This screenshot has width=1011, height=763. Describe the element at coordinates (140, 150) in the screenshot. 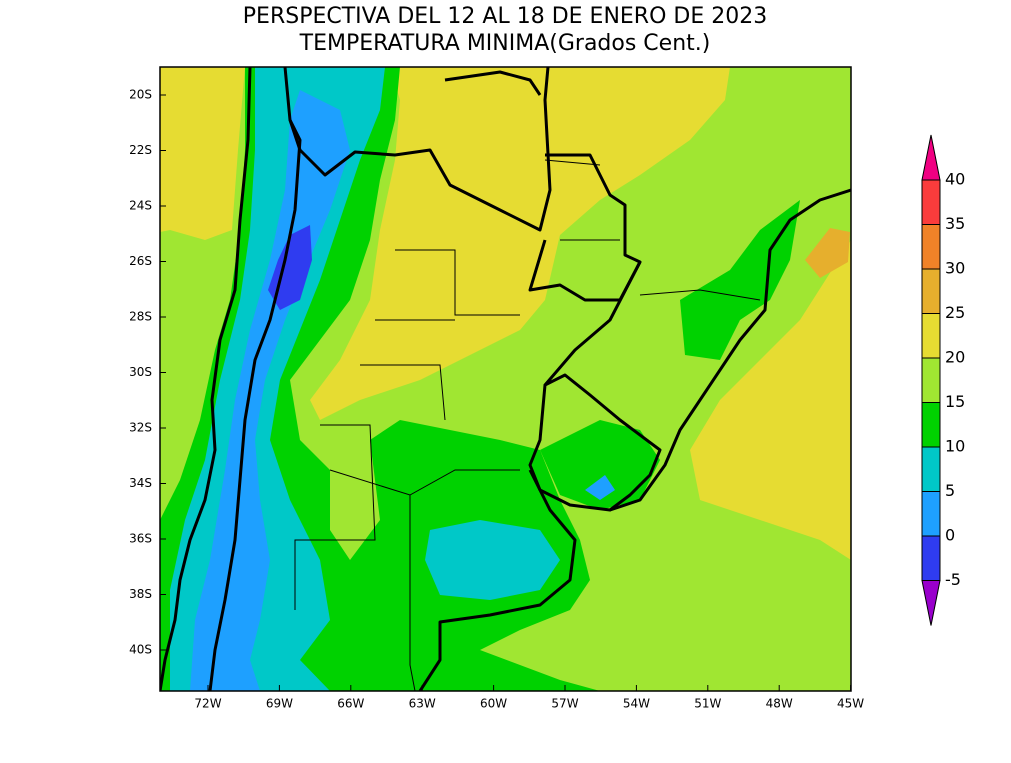

I see `lat-label: 22S` at that location.